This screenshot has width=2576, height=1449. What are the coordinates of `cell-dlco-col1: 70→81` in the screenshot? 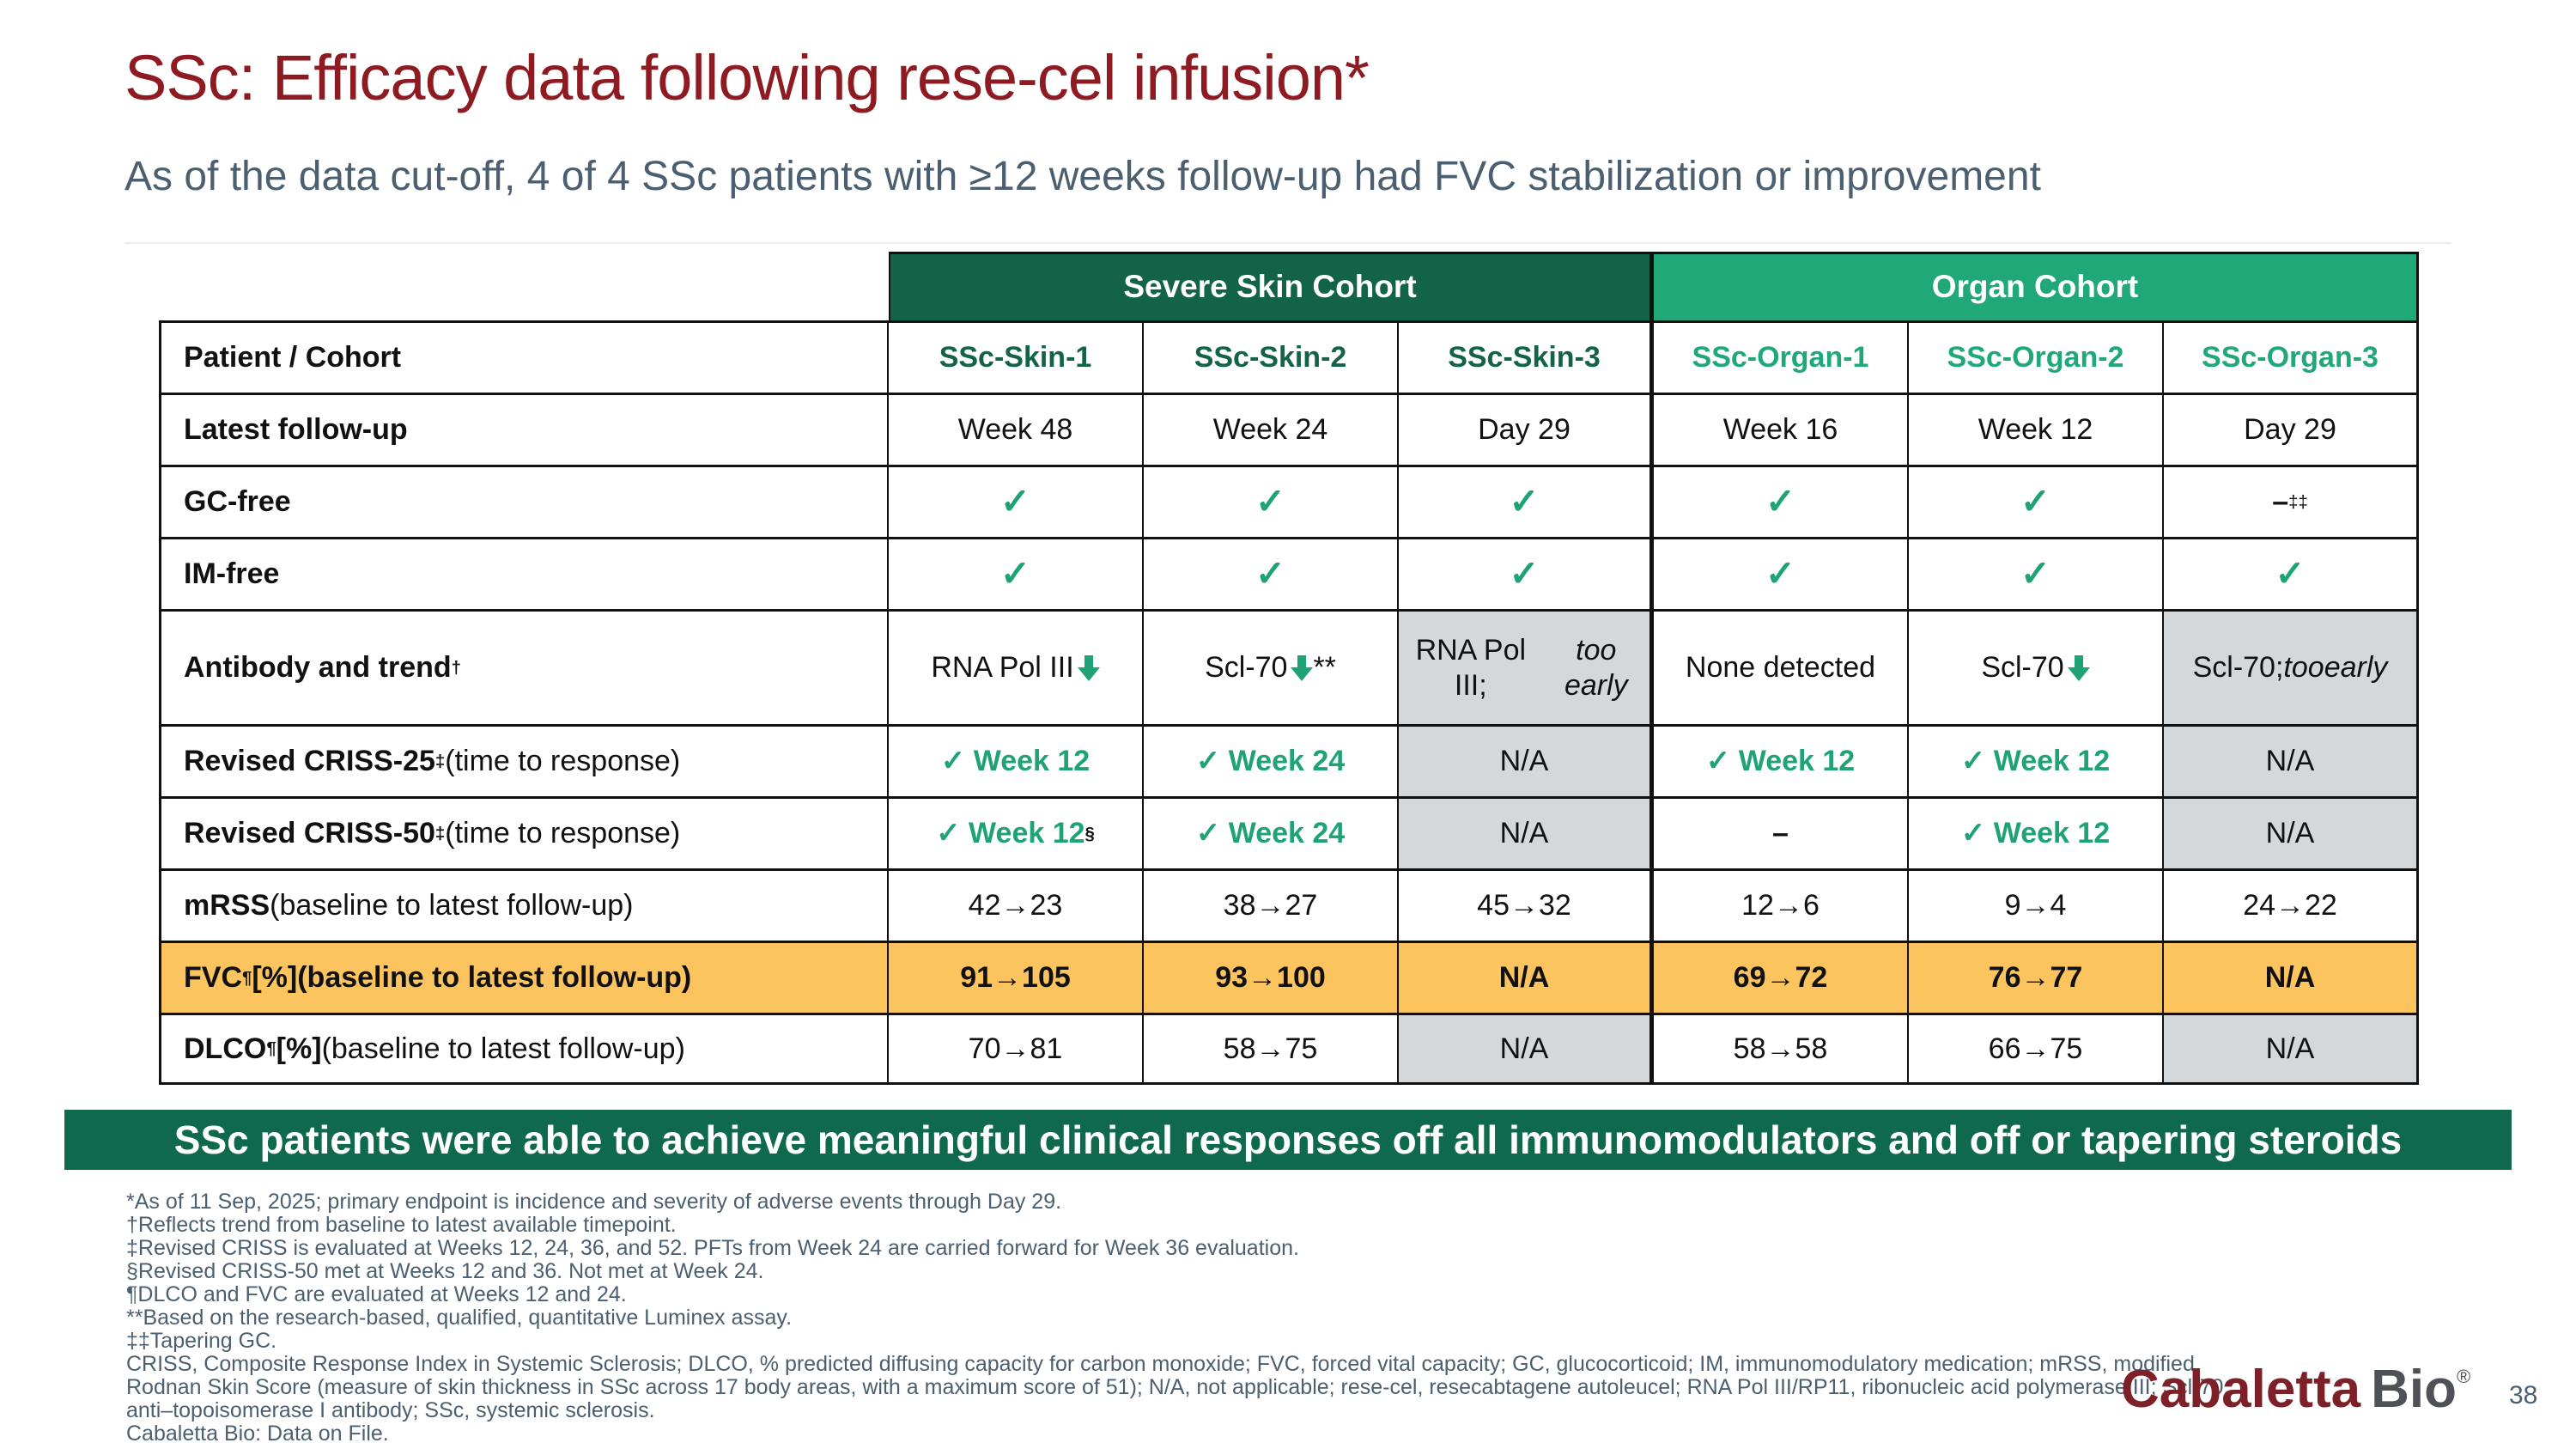 It's located at (1017, 1049).